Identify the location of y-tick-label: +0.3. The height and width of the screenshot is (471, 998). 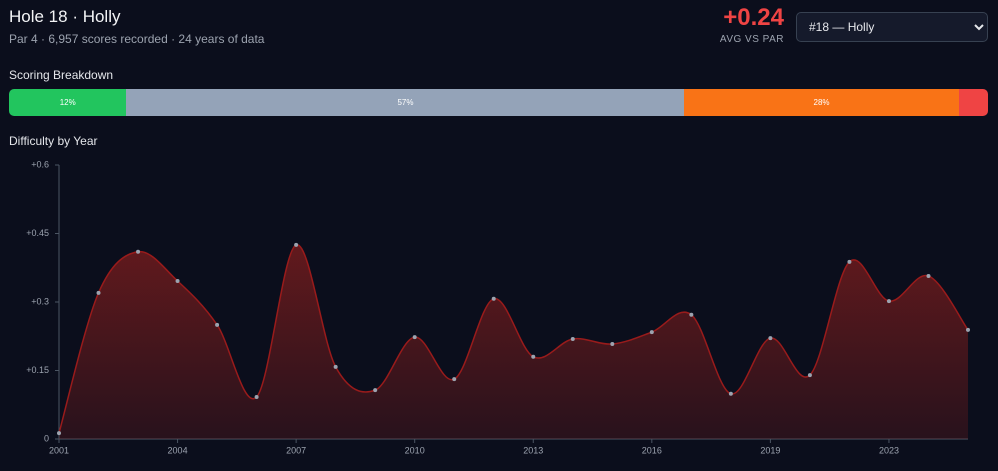
(40, 301).